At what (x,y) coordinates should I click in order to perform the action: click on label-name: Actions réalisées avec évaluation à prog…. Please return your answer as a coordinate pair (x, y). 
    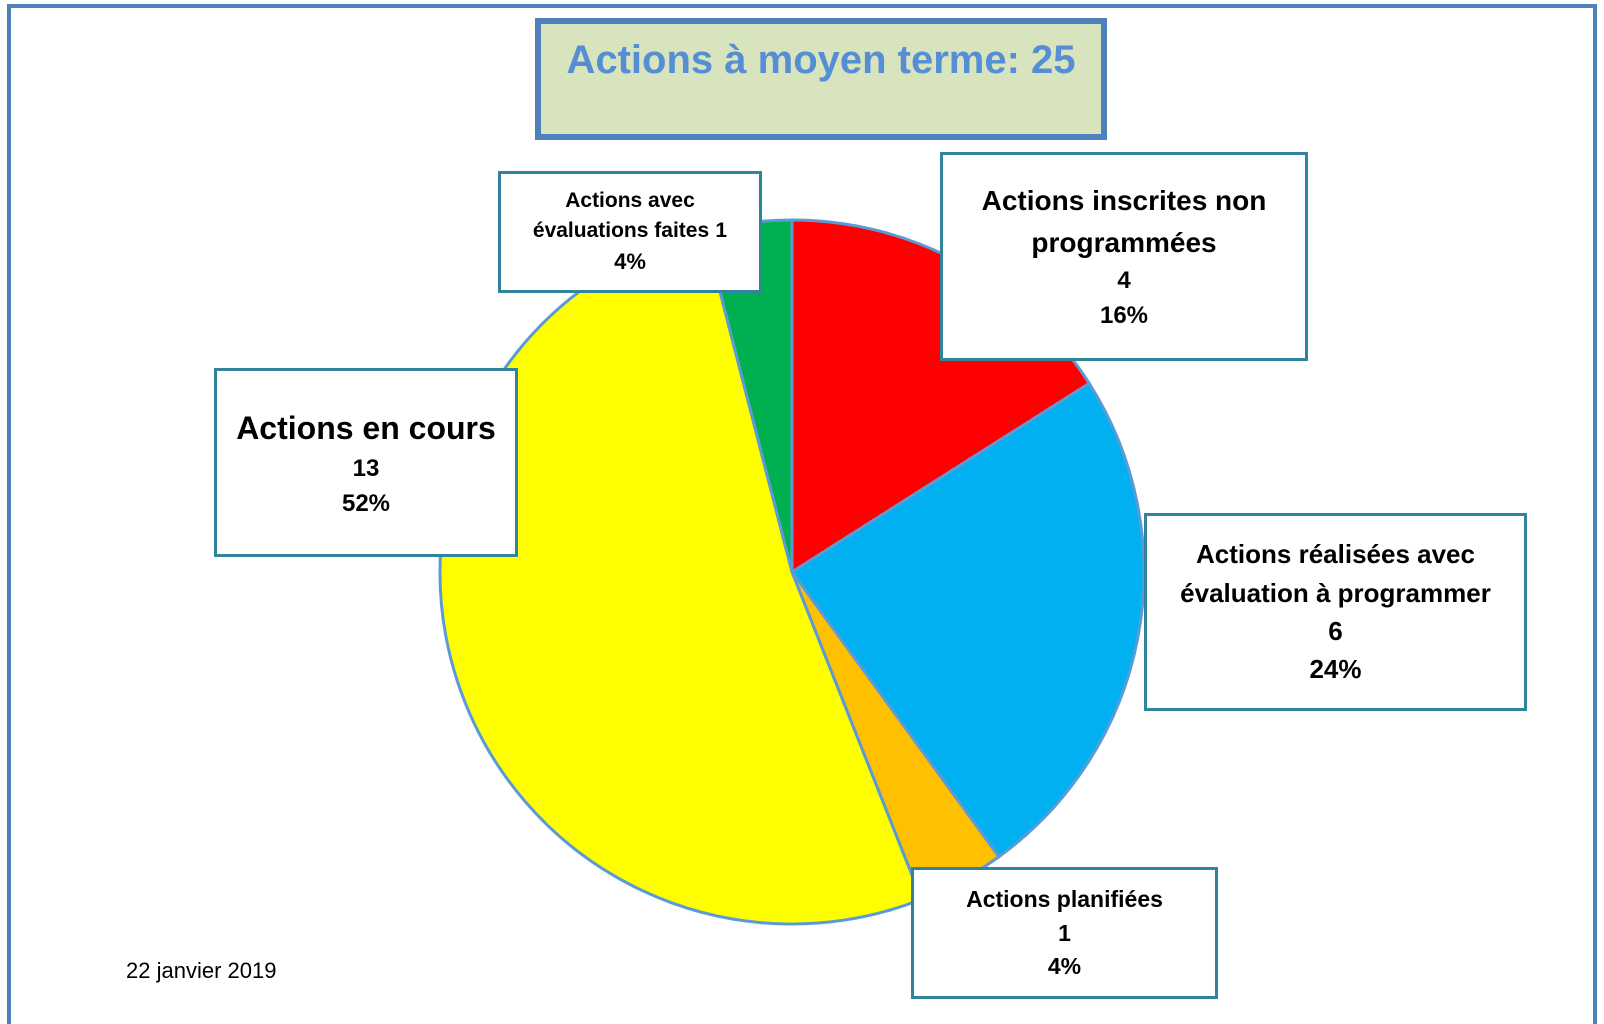
    Looking at the image, I should click on (1335, 574).